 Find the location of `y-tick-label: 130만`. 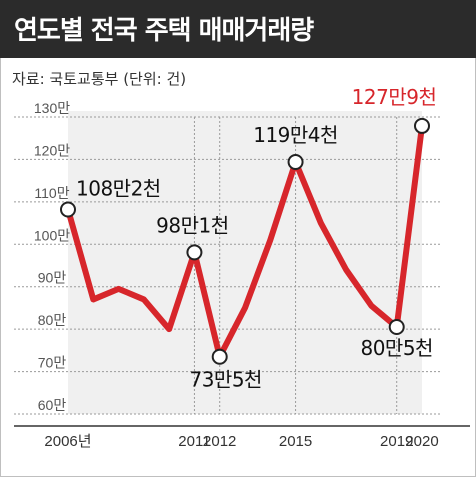

y-tick-label: 130만 is located at coordinates (52, 108).